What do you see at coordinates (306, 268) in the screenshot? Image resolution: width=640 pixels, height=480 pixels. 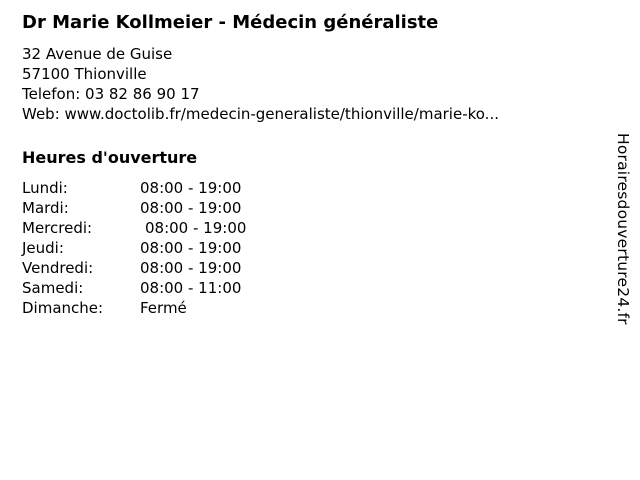 I see `hours-row-friday: Vendredi: 08:00 - 19:00` at bounding box center [306, 268].